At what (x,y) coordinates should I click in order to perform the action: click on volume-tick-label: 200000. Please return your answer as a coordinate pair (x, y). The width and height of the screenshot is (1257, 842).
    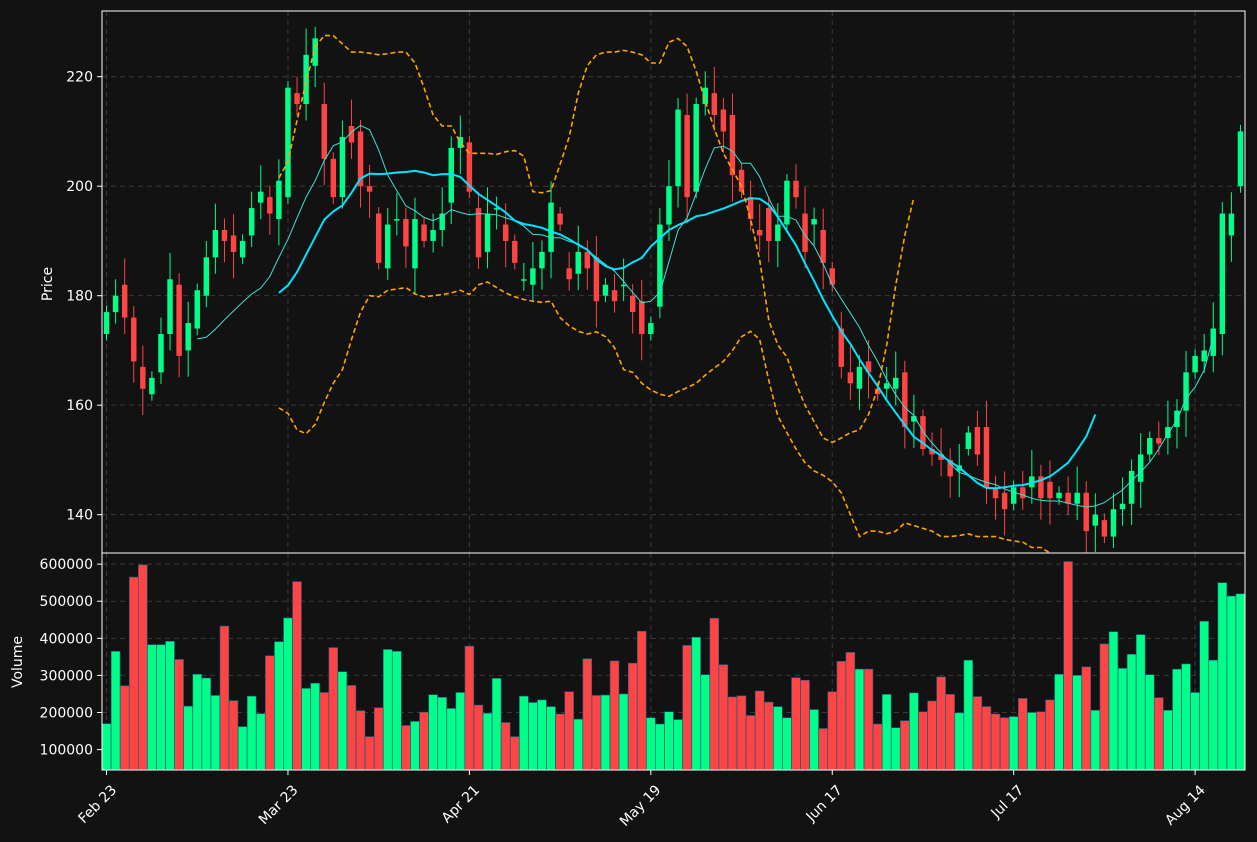
    Looking at the image, I should click on (66, 714).